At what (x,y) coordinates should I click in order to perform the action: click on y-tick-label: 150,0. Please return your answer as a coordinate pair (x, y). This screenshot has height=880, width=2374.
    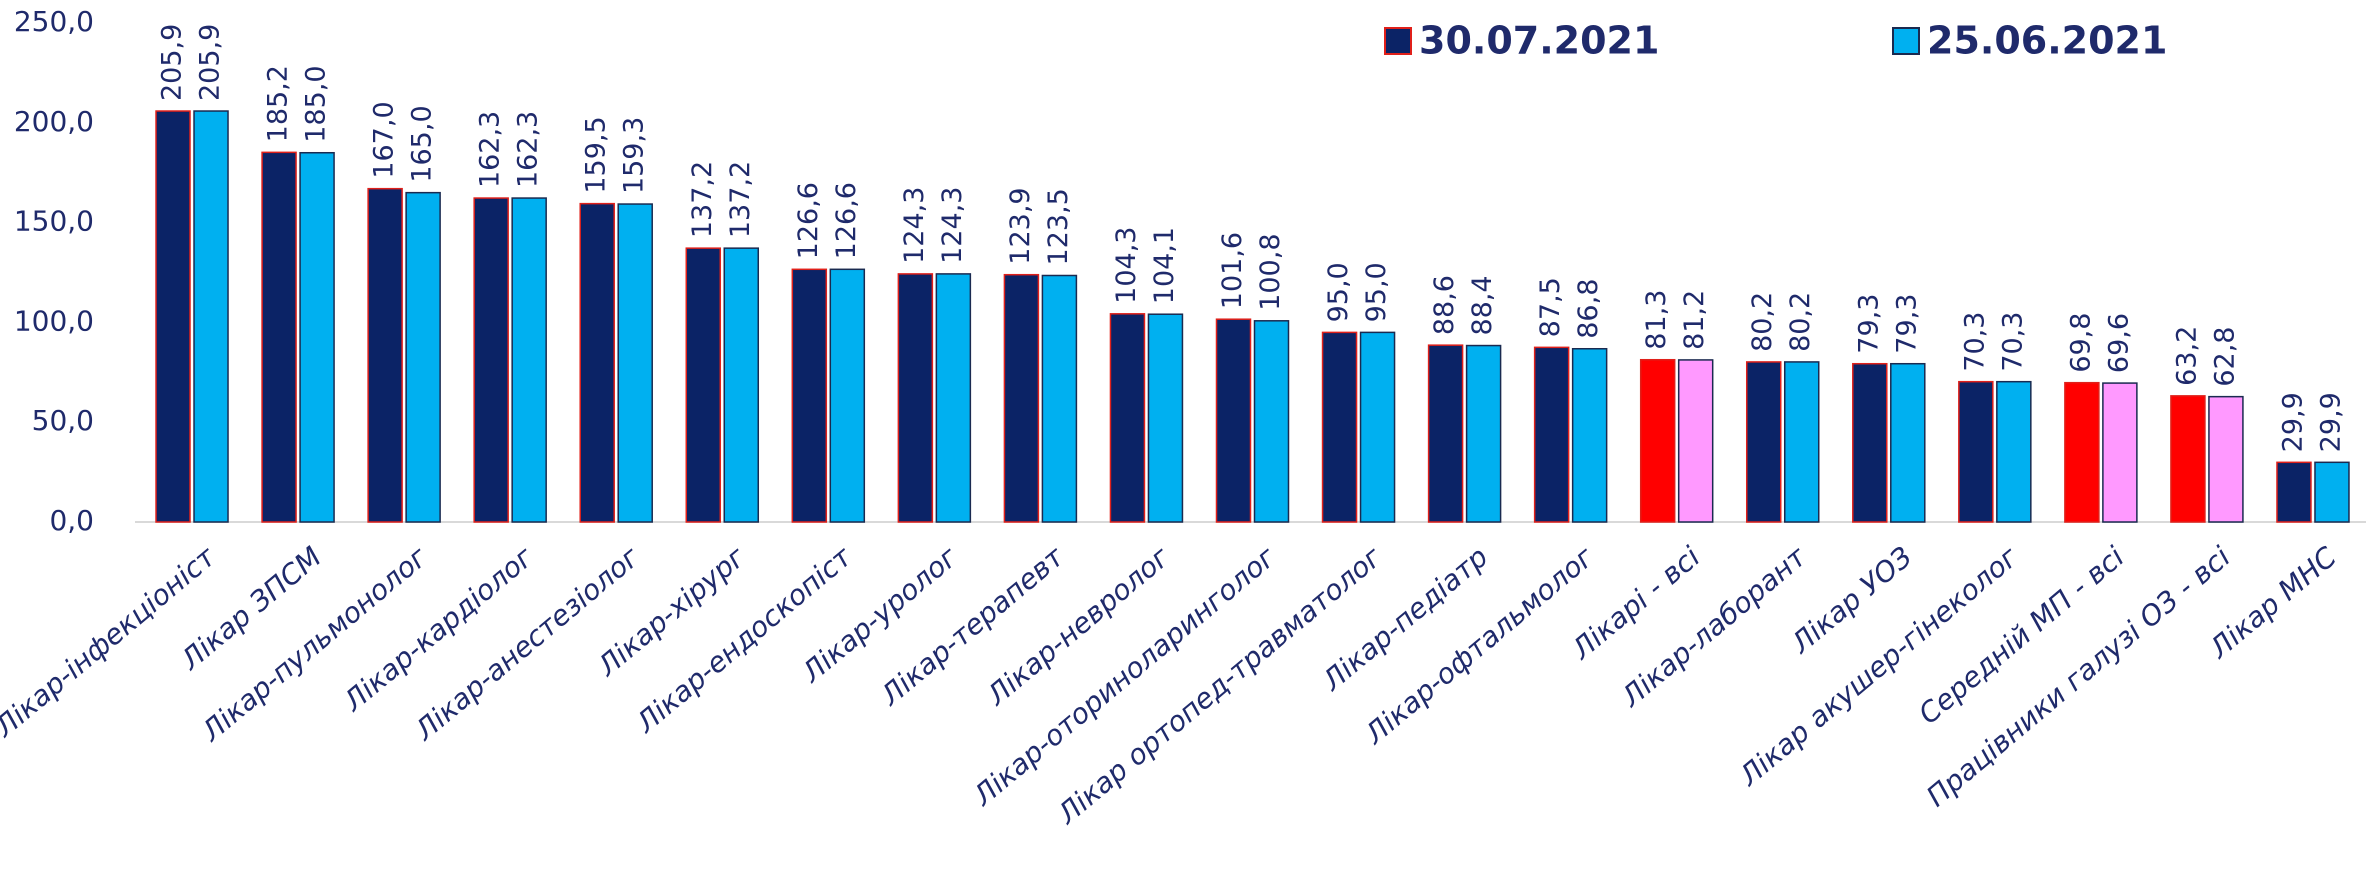
    Looking at the image, I should click on (54, 221).